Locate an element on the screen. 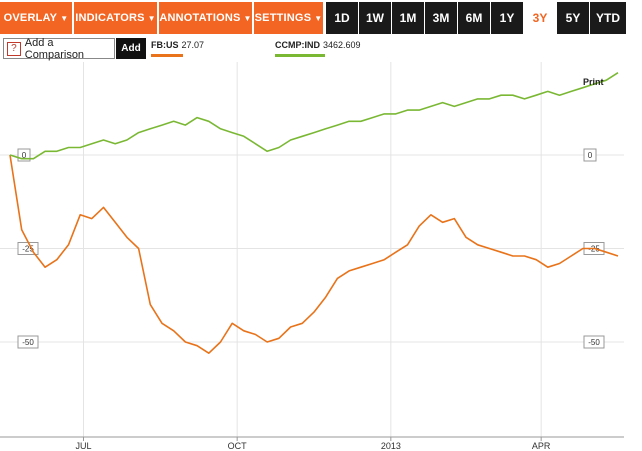  legend-ccmp-swatch is located at coordinates (300, 55).